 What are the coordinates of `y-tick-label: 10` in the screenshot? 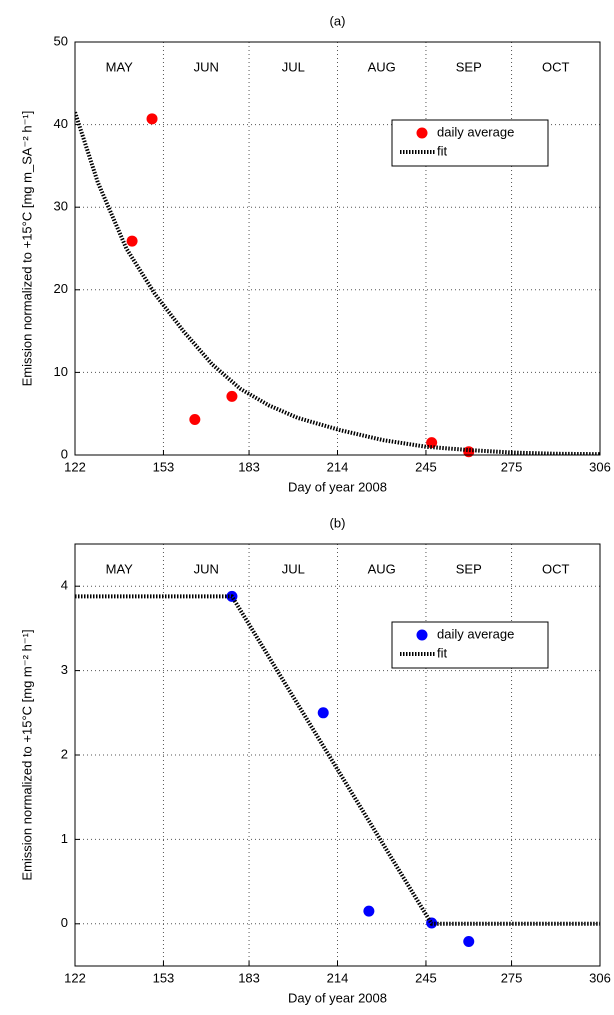 It's located at (61, 371).